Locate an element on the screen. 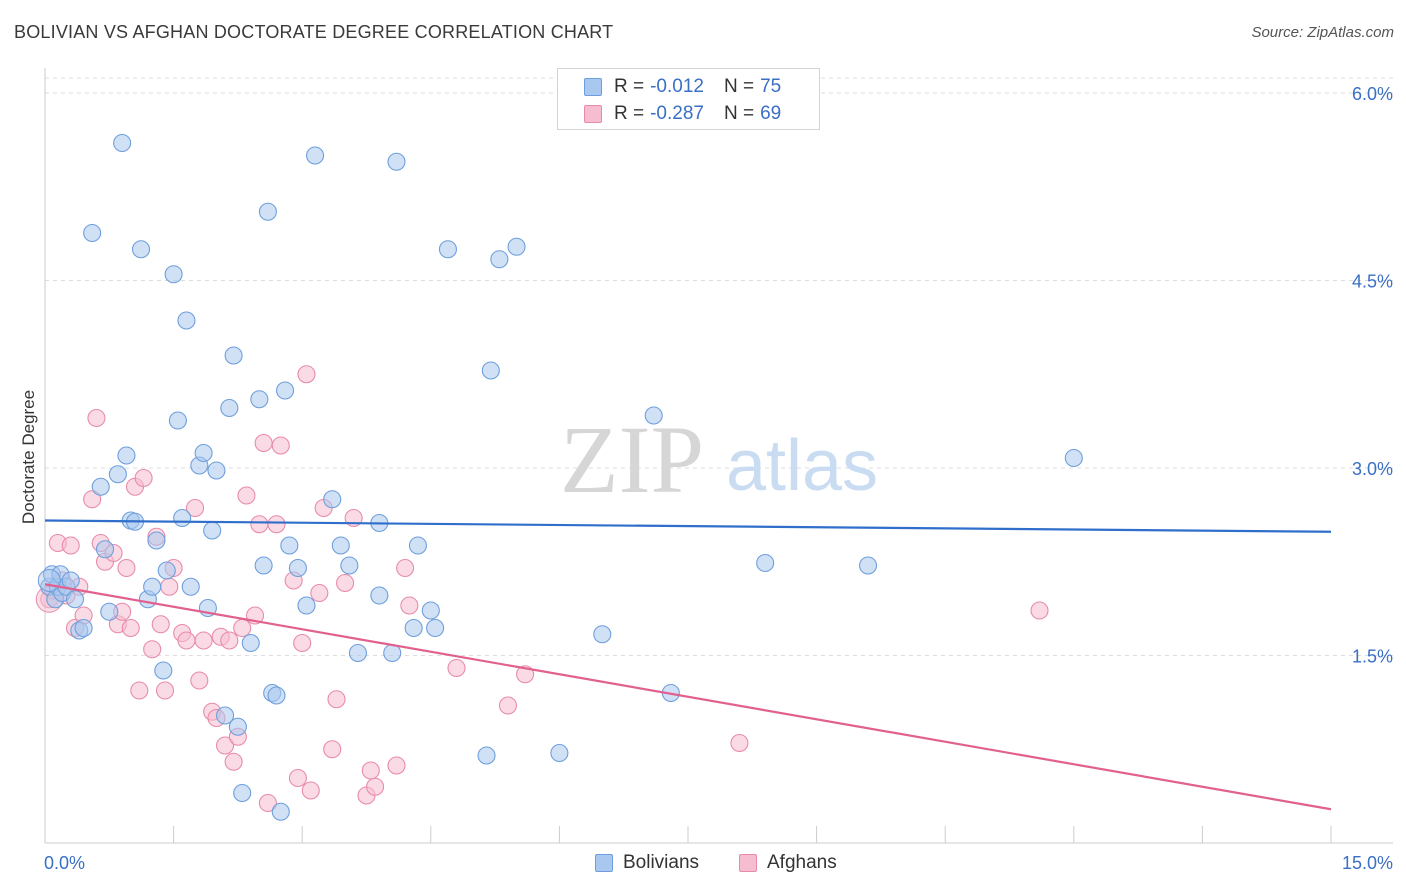  legend-item-afghans: Afghans is located at coordinates (788, 863).